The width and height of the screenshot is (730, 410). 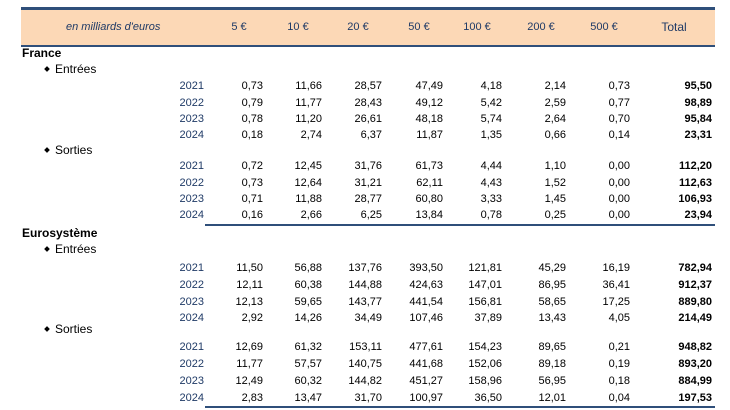 What do you see at coordinates (252, 166) in the screenshot?
I see `value-cell: 0,72` at bounding box center [252, 166].